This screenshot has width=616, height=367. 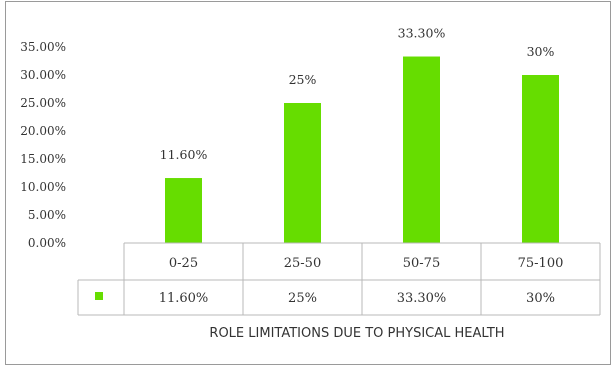 What do you see at coordinates (422, 33) in the screenshot?
I see `data-label: 33.30%` at bounding box center [422, 33].